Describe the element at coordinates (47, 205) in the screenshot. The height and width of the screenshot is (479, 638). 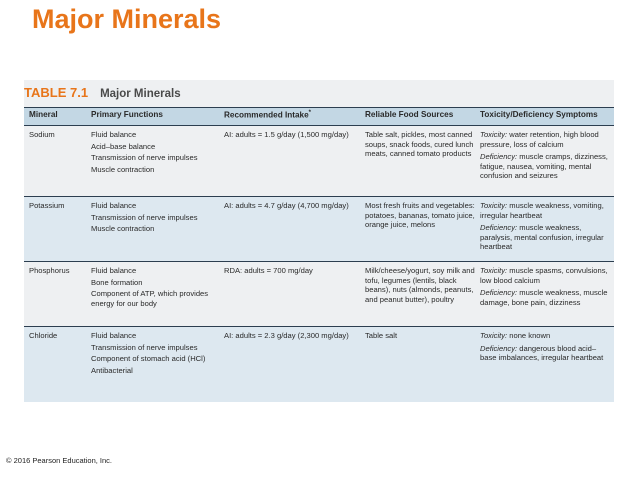
I see `mineral-name: Potassium` at that location.